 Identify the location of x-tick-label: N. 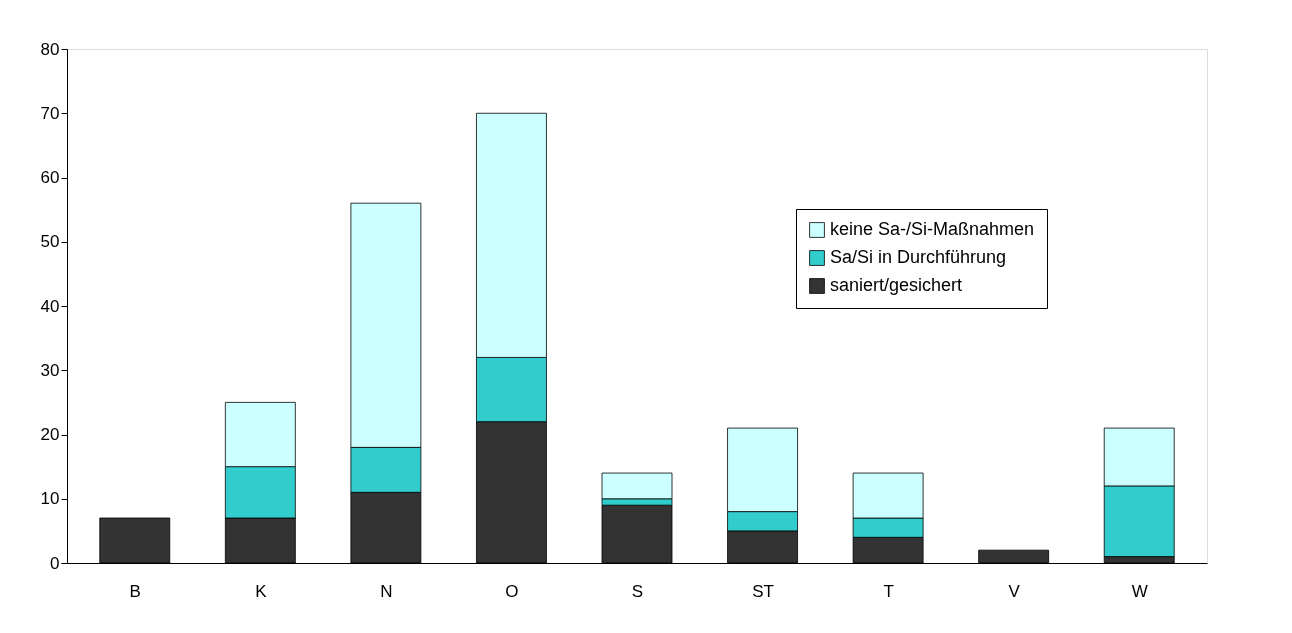
(386, 591).